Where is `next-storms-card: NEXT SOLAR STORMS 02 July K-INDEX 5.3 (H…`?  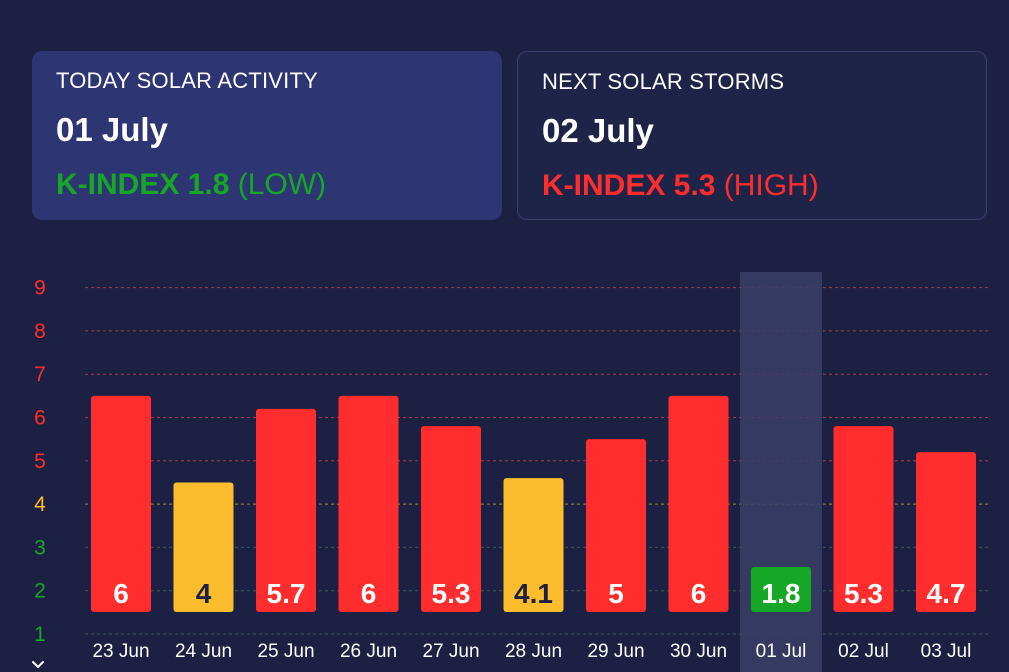 next-storms-card: NEXT SOLAR STORMS 02 July K-INDEX 5.3 (H… is located at coordinates (752, 135).